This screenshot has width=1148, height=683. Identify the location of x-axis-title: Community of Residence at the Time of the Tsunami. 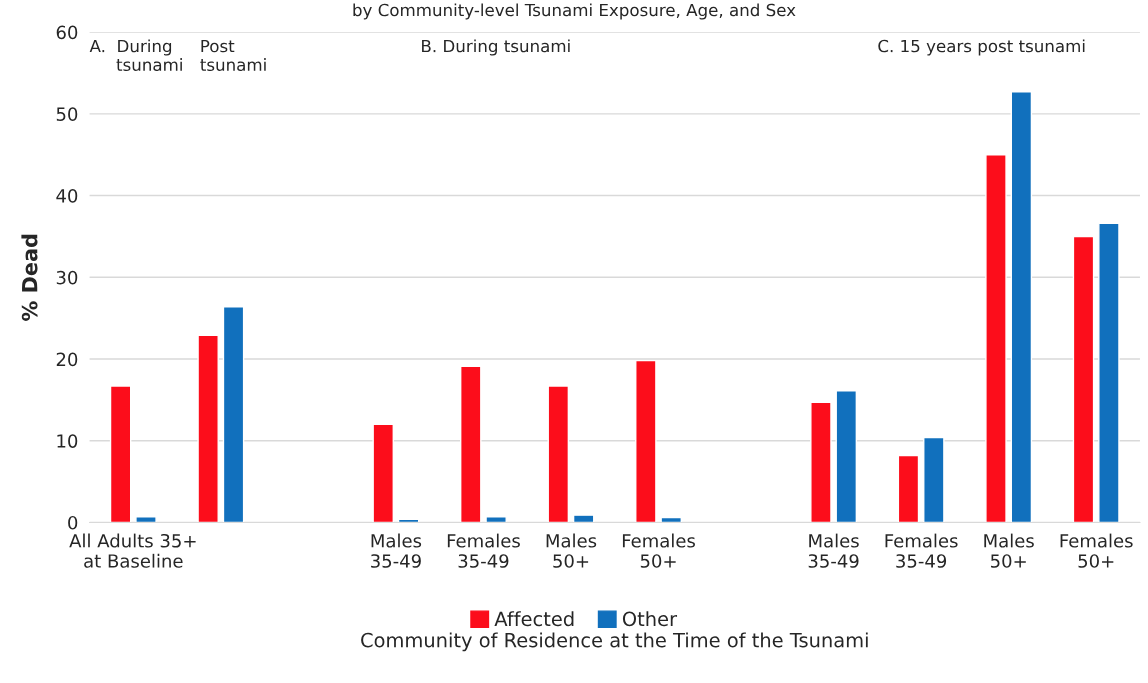
(614, 642).